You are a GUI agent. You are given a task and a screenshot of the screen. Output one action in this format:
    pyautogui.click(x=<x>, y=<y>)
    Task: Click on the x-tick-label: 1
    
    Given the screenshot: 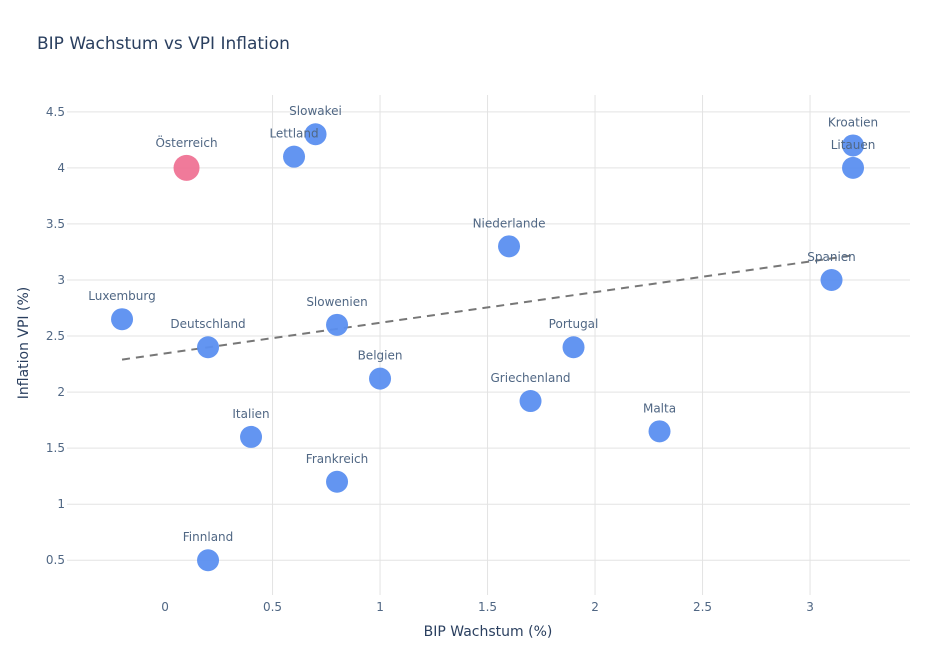 What is the action you would take?
    pyautogui.click(x=380, y=607)
    